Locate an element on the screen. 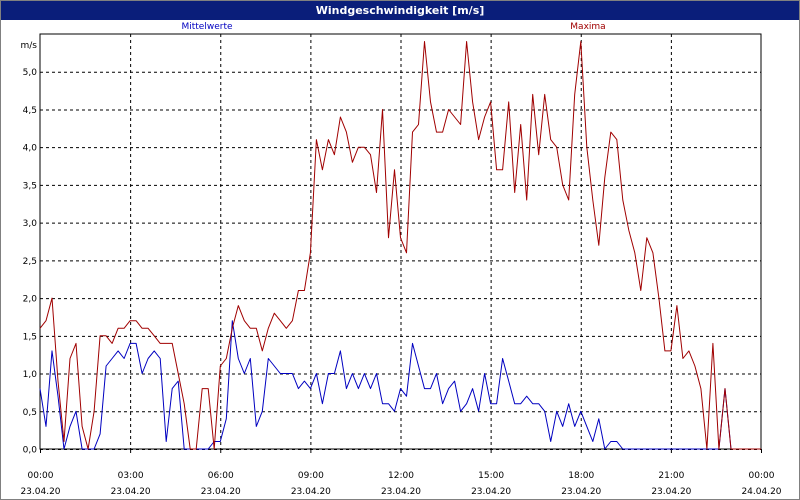  y-tick-label: 1,0 is located at coordinates (30, 375).